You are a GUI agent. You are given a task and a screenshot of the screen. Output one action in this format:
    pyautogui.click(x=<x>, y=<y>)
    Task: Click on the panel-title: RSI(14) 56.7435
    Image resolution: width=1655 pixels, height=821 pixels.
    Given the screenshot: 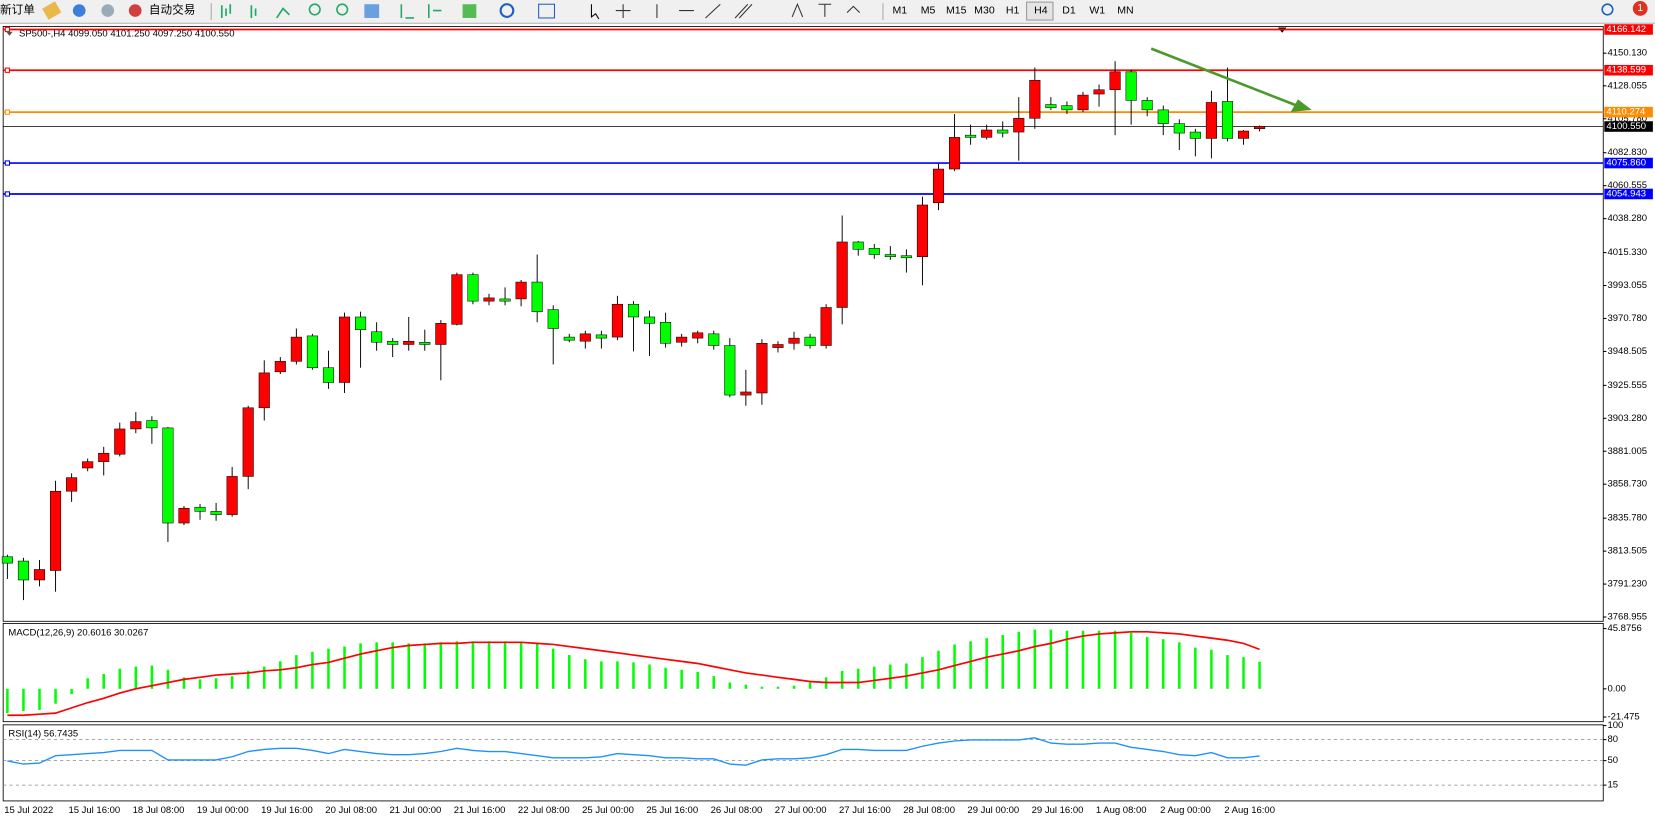 What is the action you would take?
    pyautogui.click(x=43, y=734)
    